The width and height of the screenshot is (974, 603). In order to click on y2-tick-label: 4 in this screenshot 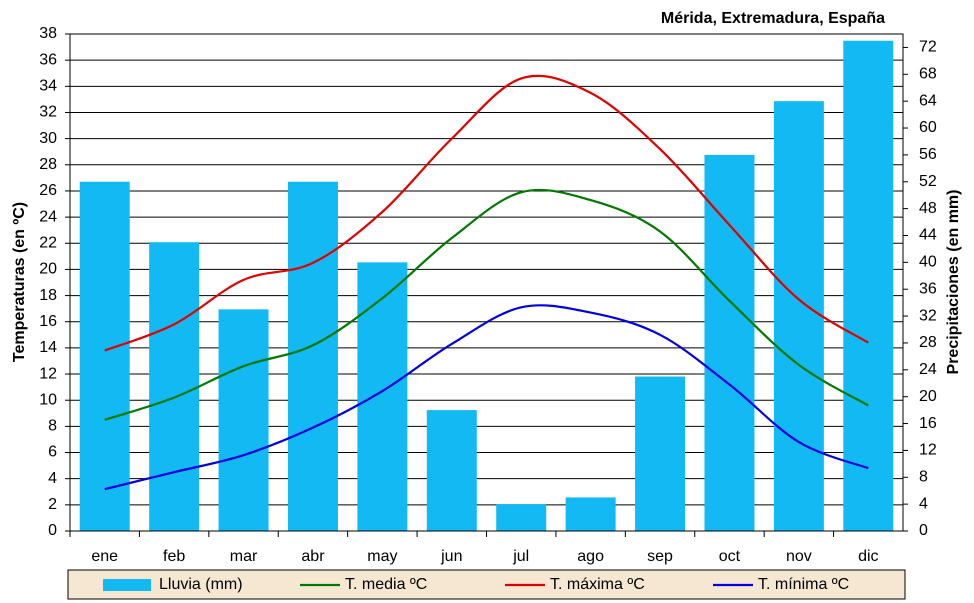, I will do `click(923, 503)`.